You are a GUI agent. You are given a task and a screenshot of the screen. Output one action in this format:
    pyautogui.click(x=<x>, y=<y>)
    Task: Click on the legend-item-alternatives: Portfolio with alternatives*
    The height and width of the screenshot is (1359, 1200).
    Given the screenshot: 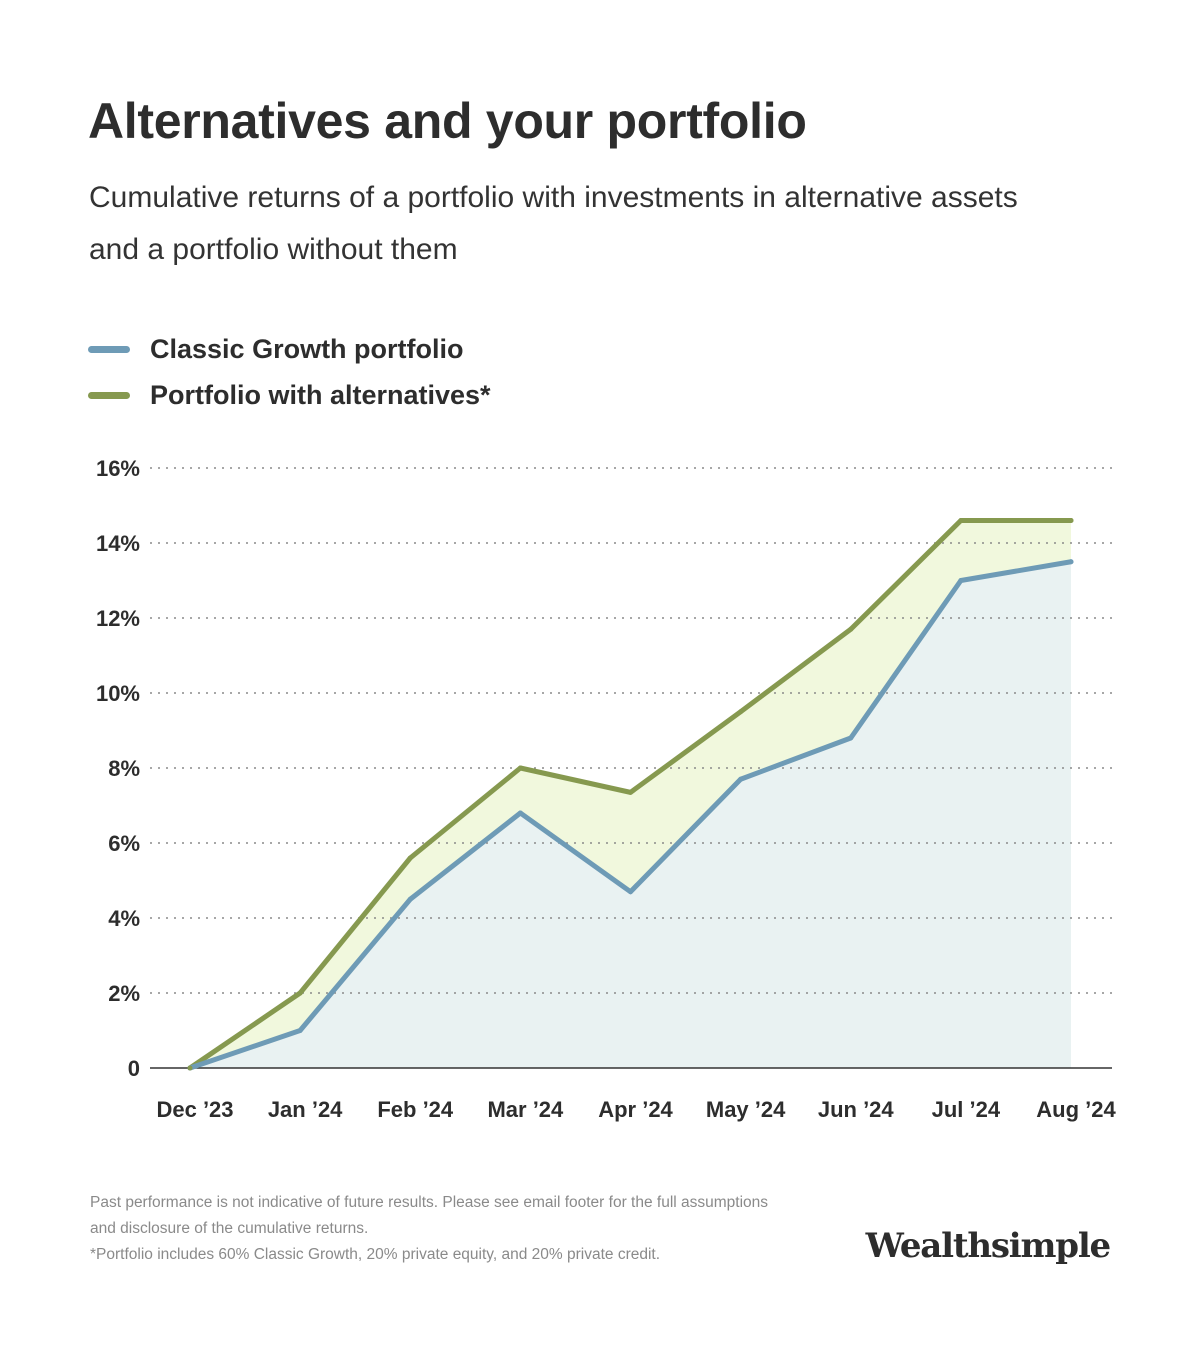 What is the action you would take?
    pyautogui.click(x=289, y=395)
    